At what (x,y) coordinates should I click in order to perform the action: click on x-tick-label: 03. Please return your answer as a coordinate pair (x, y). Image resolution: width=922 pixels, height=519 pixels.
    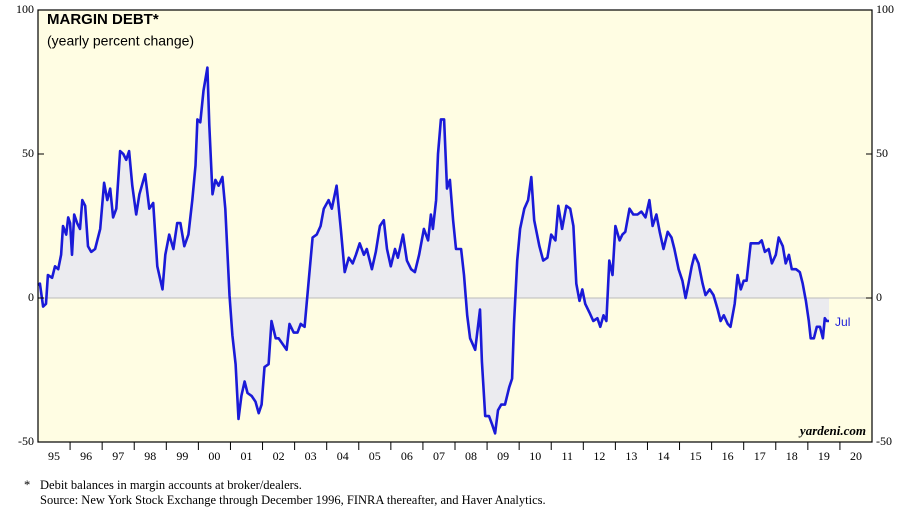
    Looking at the image, I should click on (311, 456).